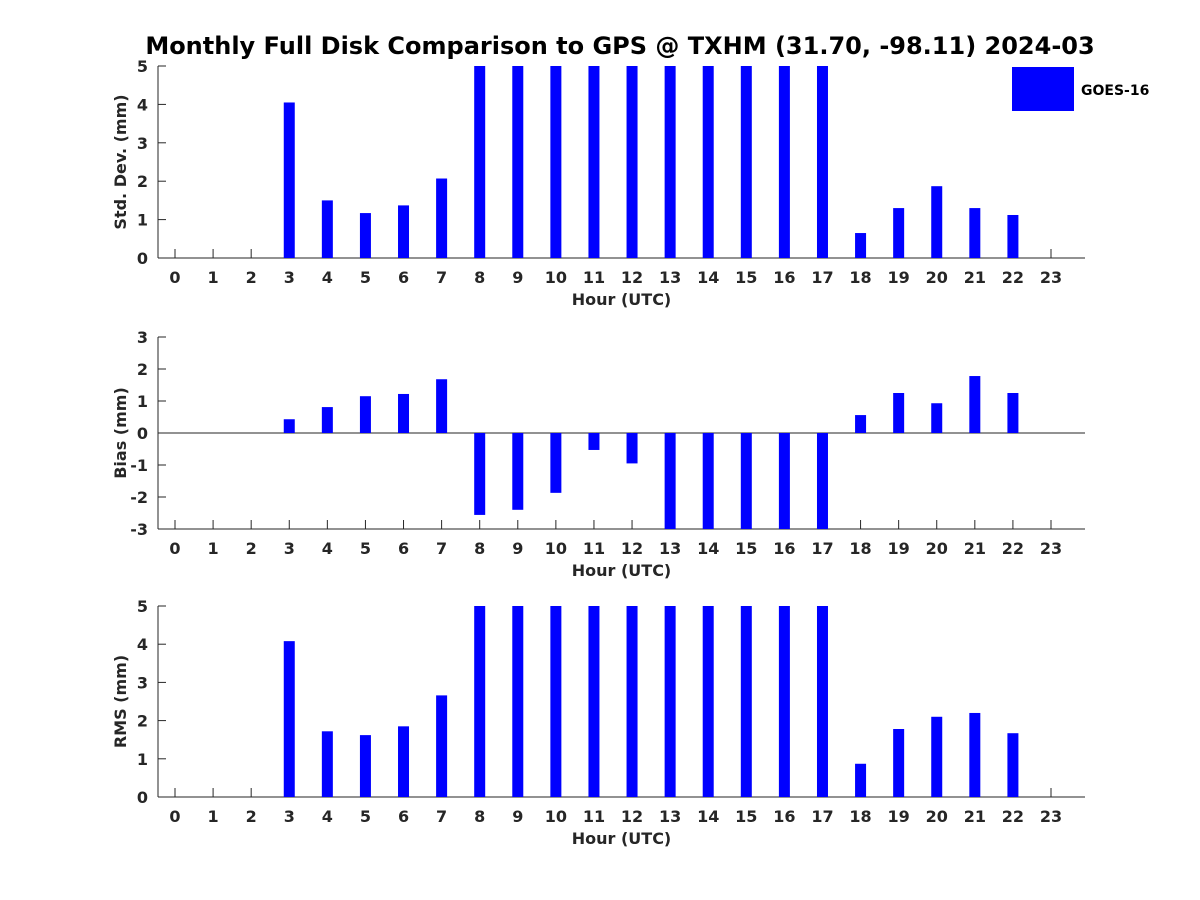 Image resolution: width=1200 pixels, height=900 pixels. Describe the element at coordinates (441, 277) in the screenshot. I see `x-tick-label: 7` at that location.